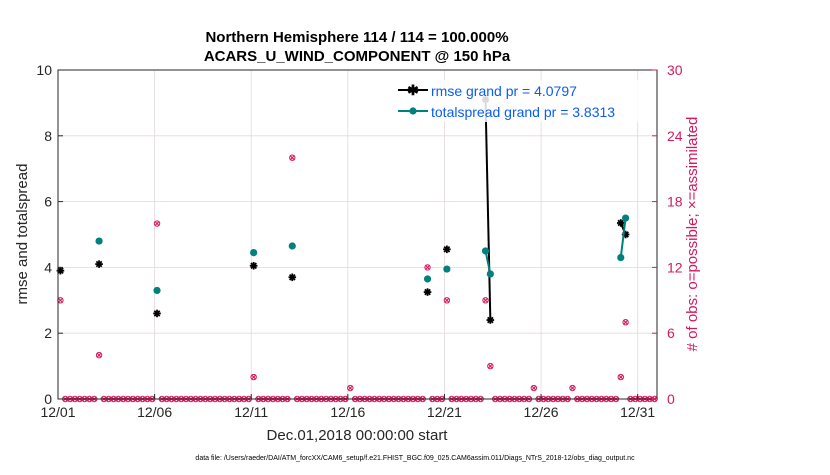 Image resolution: width=830 pixels, height=475 pixels. Describe the element at coordinates (671, 333) in the screenshot. I see `y-right-tick-label: 6` at that location.